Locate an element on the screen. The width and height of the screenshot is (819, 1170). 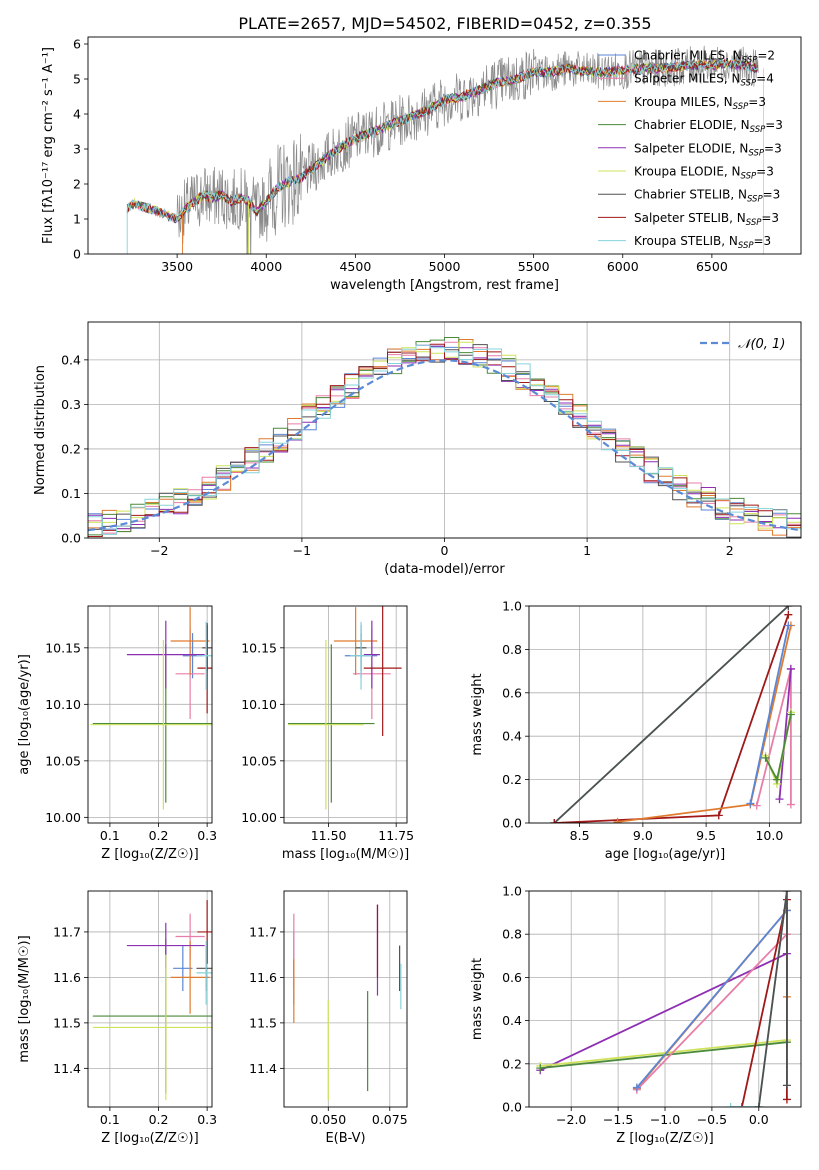
y-axis-label: mass weight is located at coordinates (477, 714).